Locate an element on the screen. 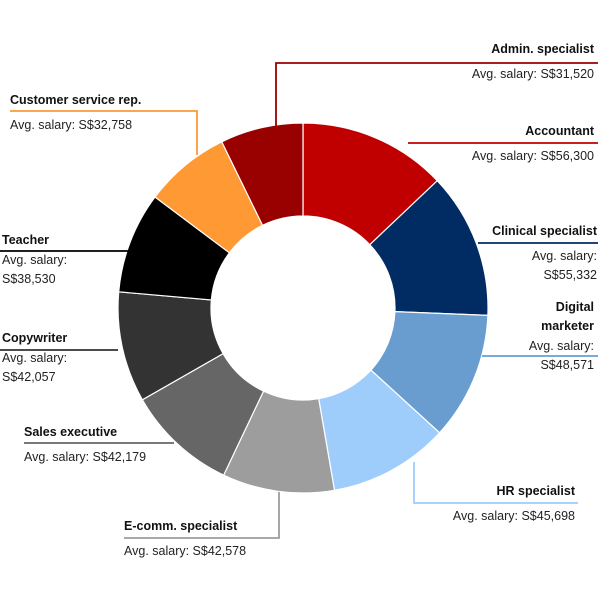  role-name-label: HR specialist is located at coordinates (535, 491).